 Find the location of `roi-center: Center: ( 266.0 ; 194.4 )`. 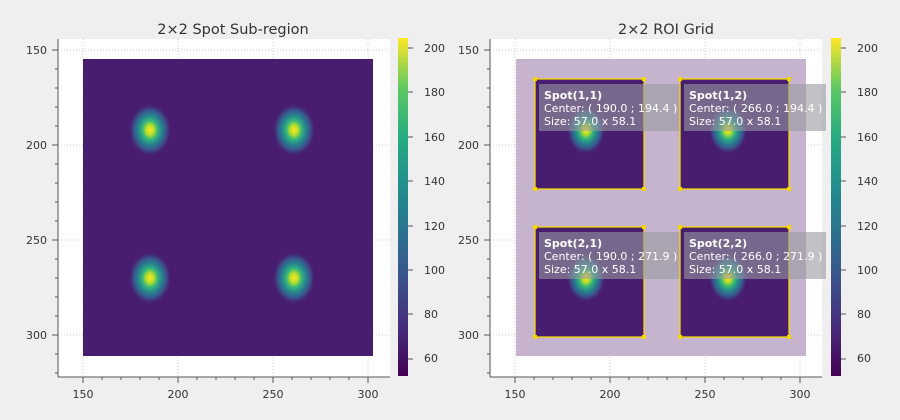

roi-center: Center: ( 266.0 ; 194.4 ) is located at coordinates (755, 108).